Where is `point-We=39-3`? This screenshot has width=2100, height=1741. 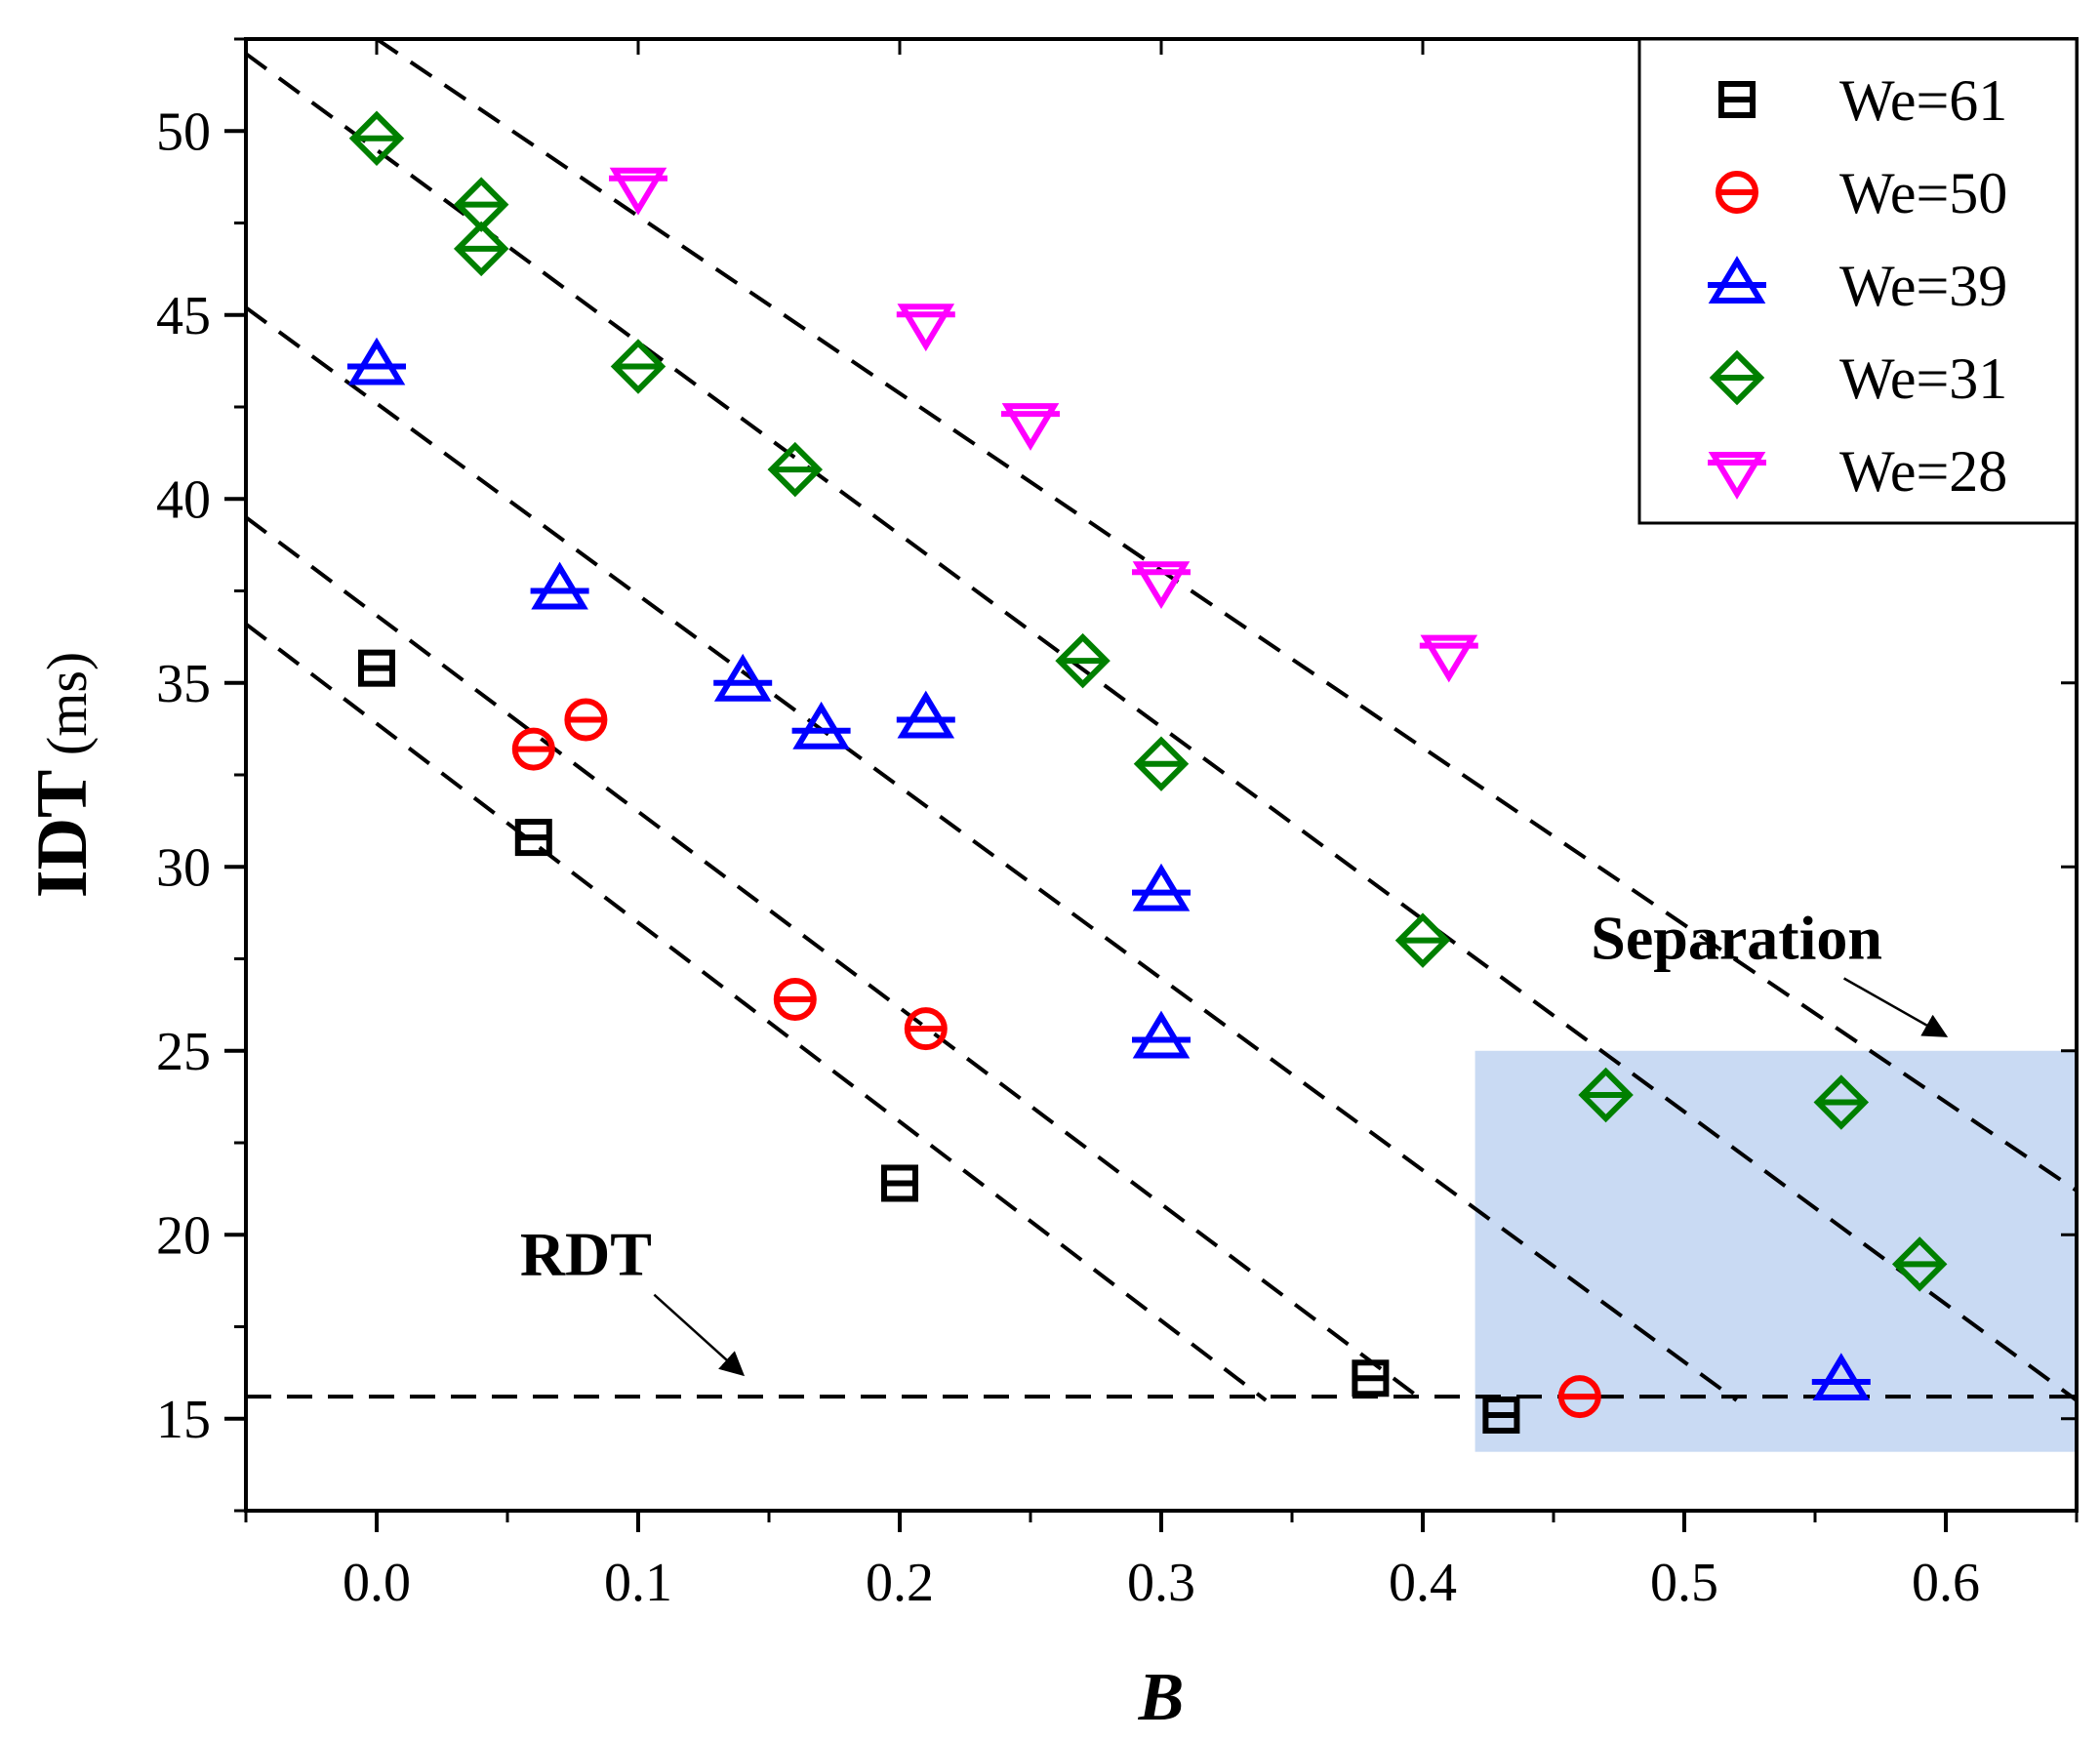 point-We=39-3 is located at coordinates (743, 677).